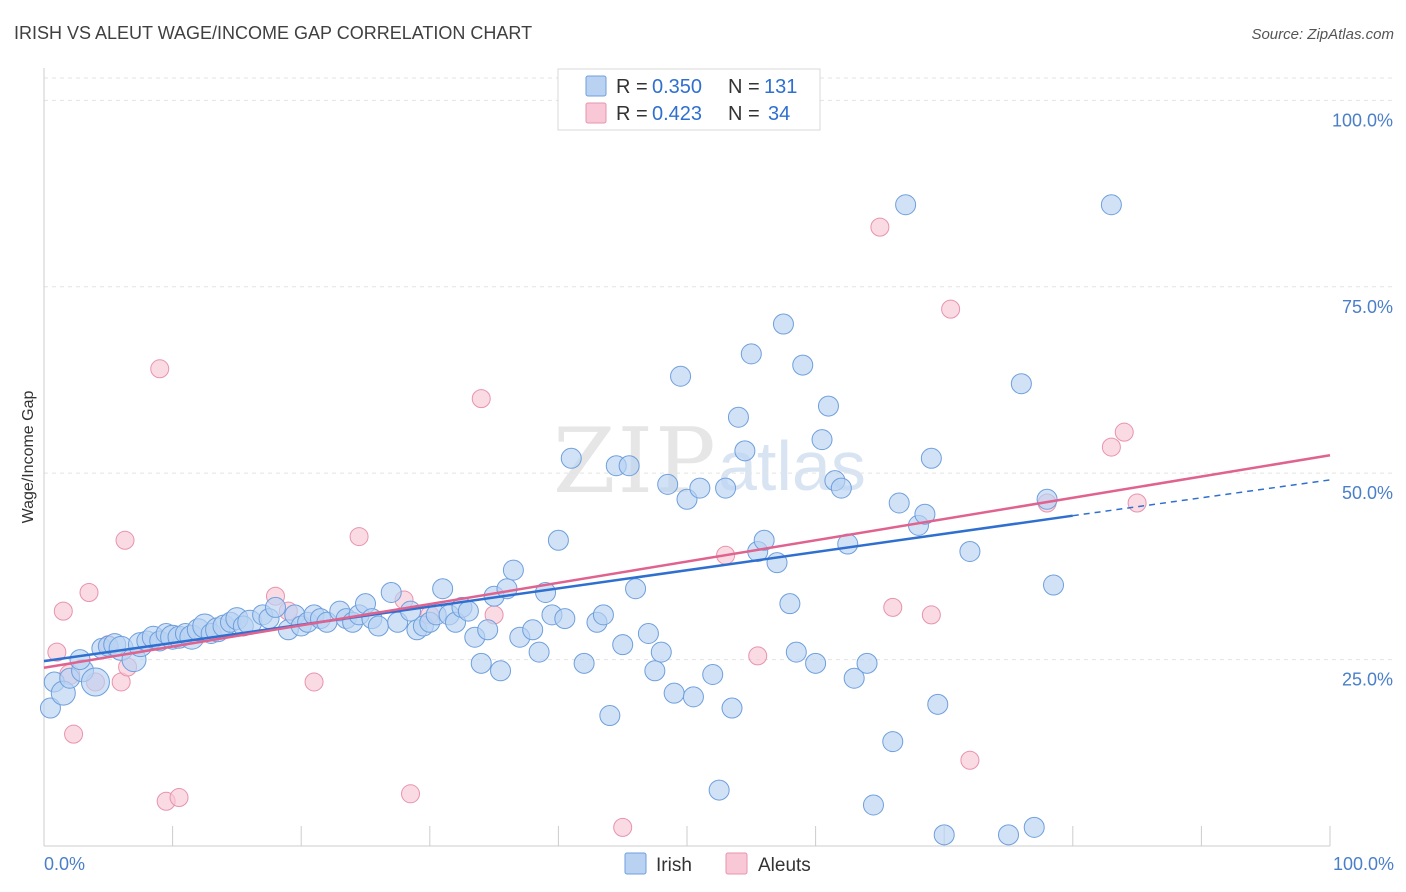 Image resolution: width=1406 pixels, height=892 pixels. What do you see at coordinates (677, 114) in the screenshot?
I see `legend-r-value-aleuts: 0.423` at bounding box center [677, 114].